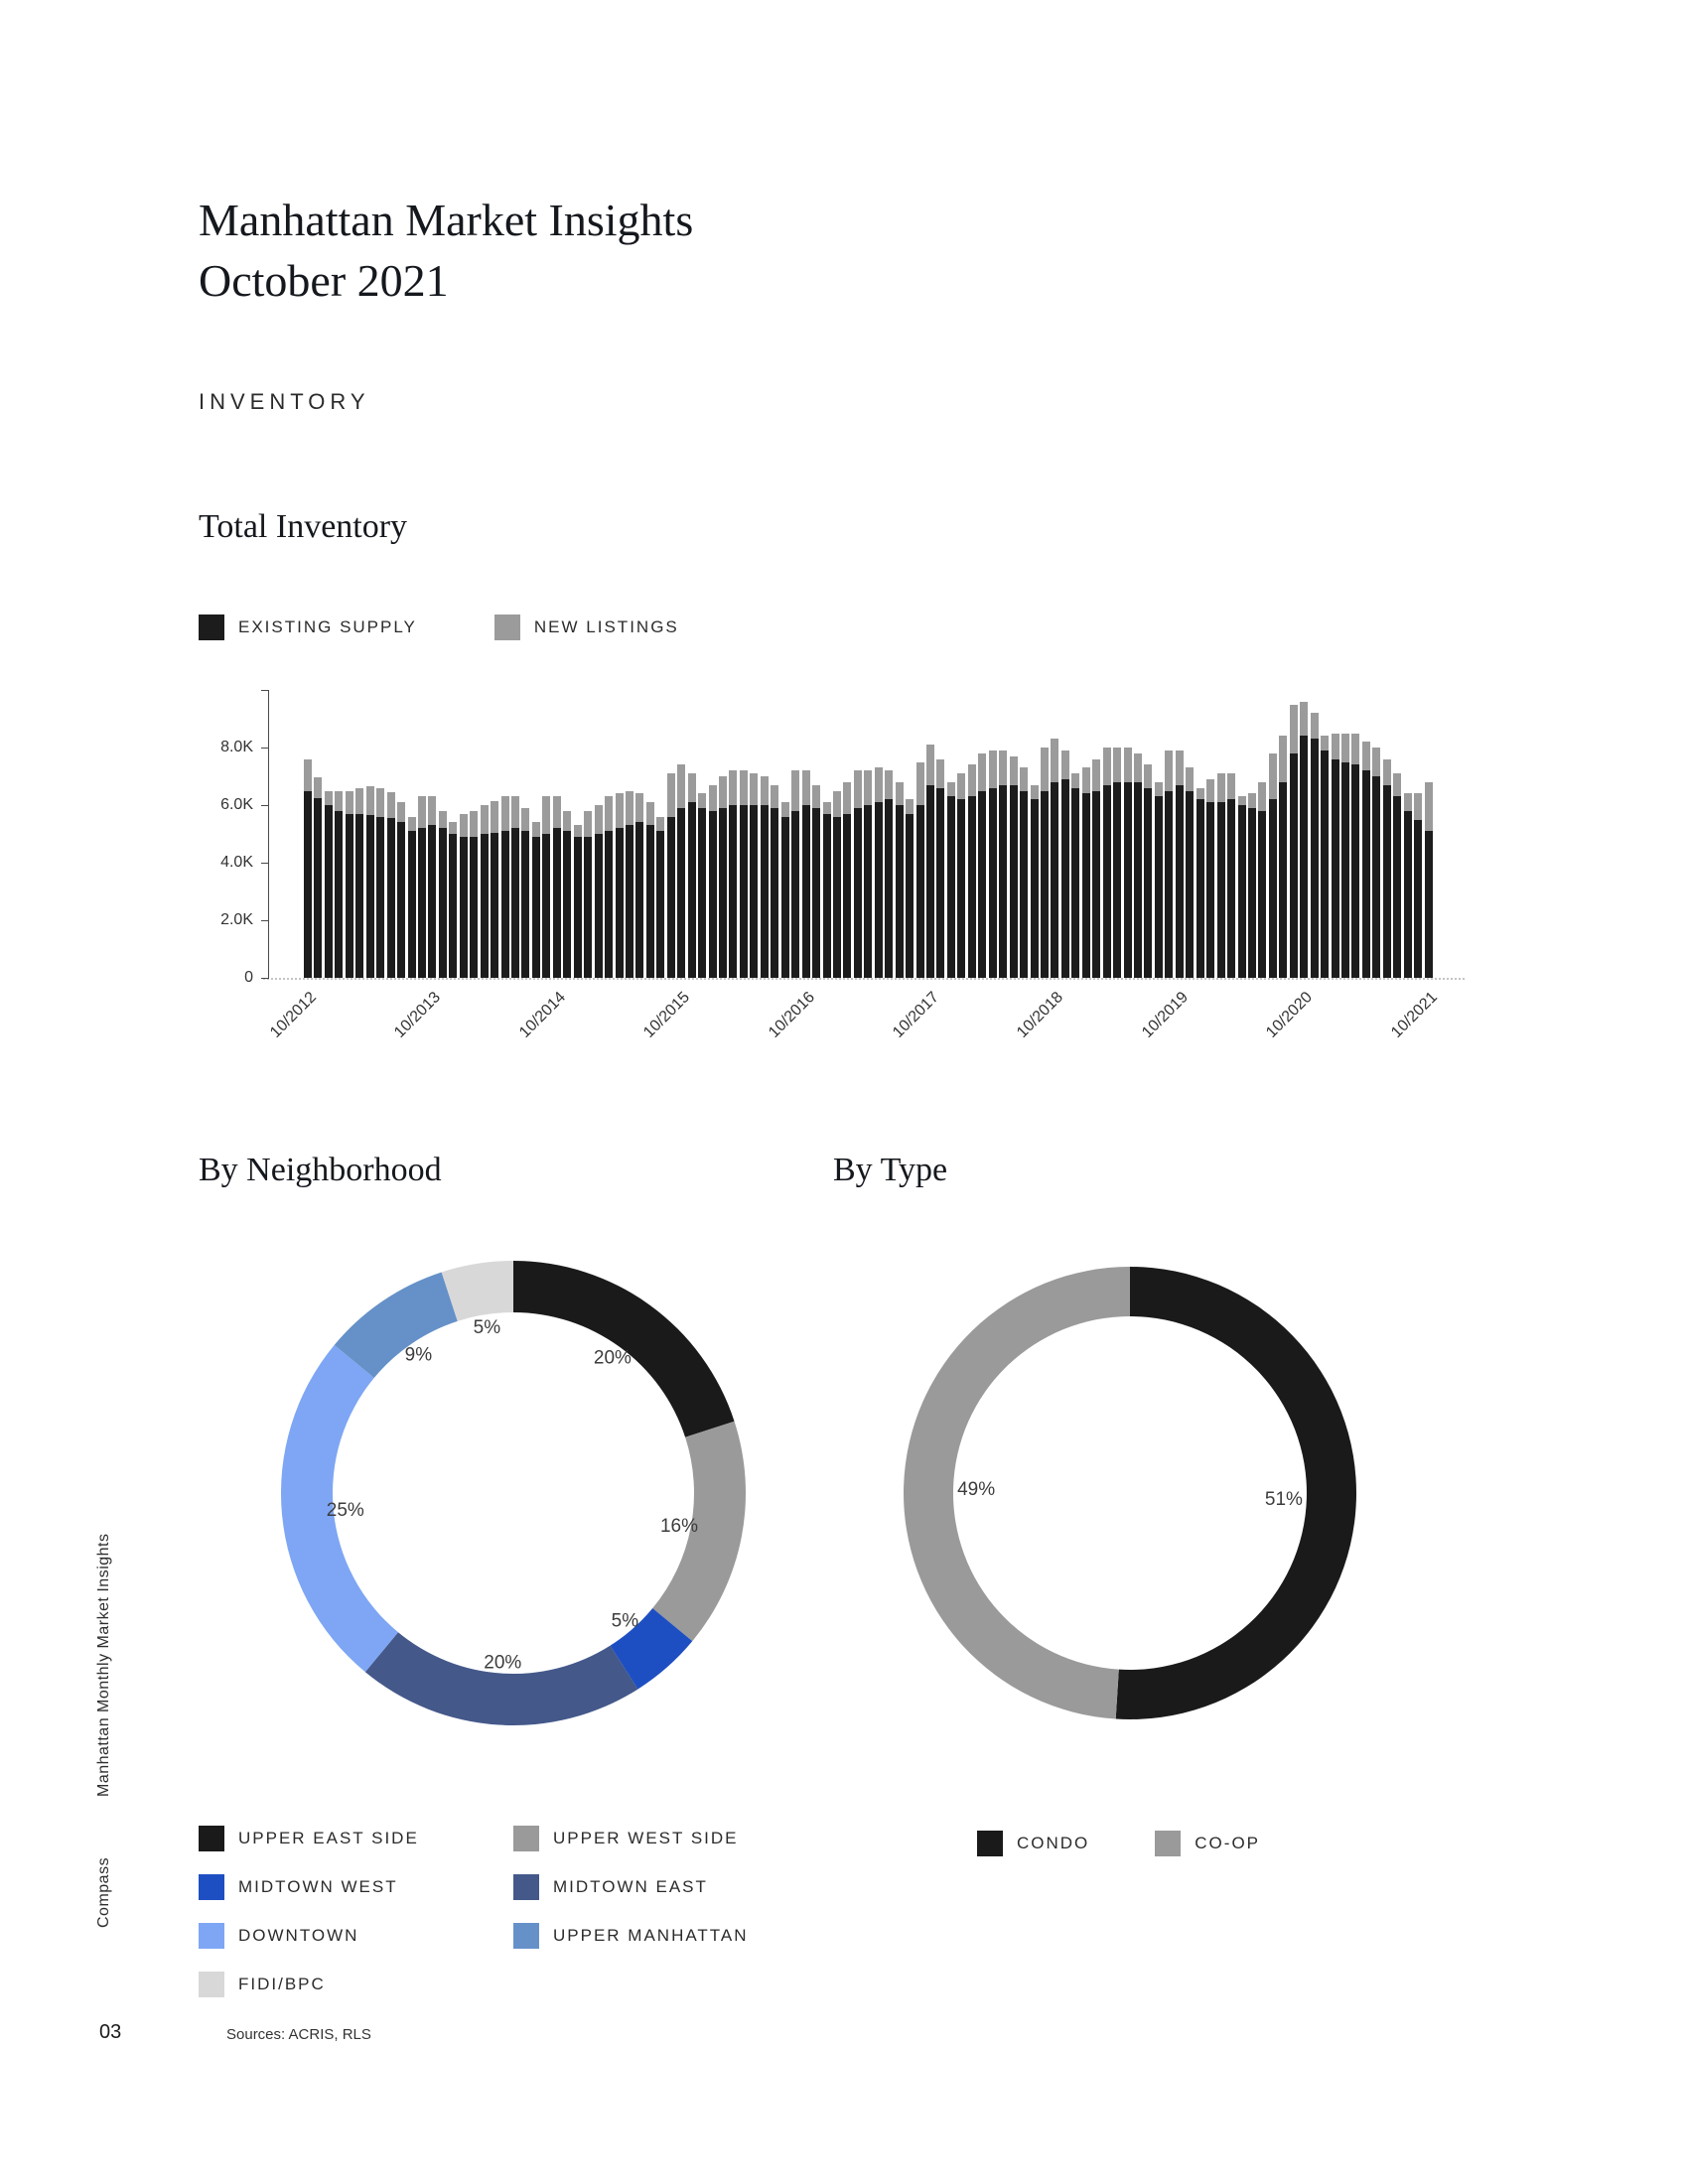 This screenshot has width=1688, height=2184. Describe the element at coordinates (356, 1838) in the screenshot. I see `legend-item-upper-east-side: UPPER EAST SIDE` at that location.